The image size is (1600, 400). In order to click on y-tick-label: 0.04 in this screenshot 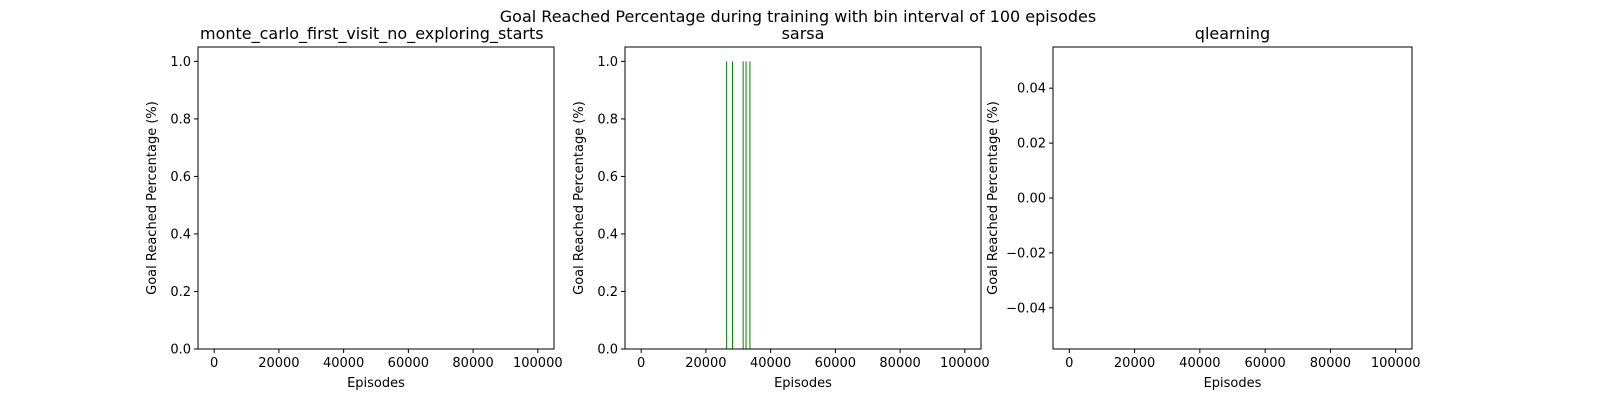, I will do `click(1031, 89)`.